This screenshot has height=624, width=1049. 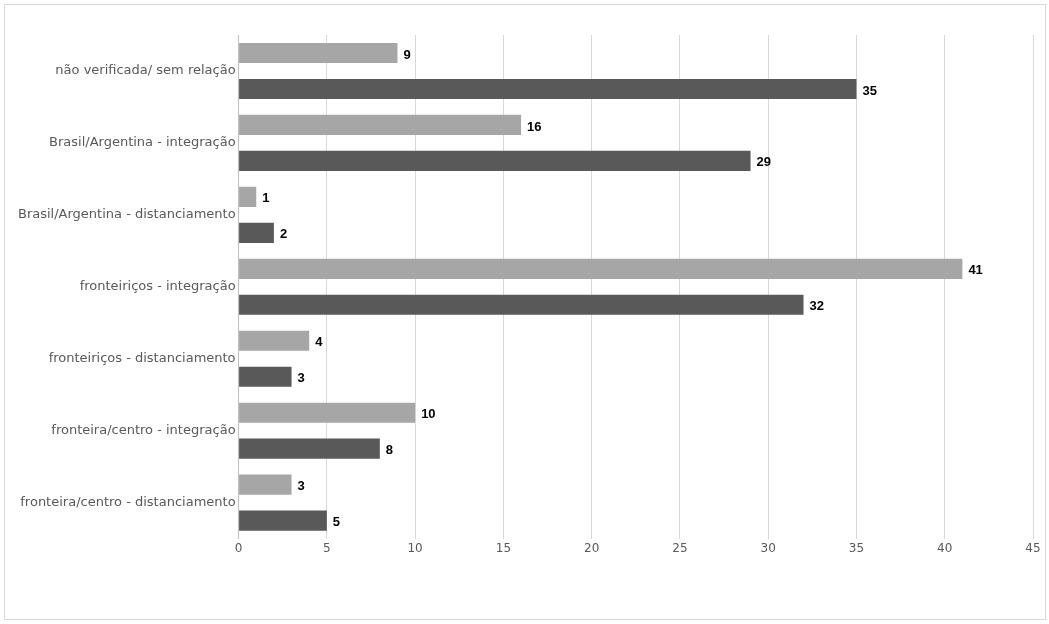 What do you see at coordinates (975, 270) in the screenshot?
I see `data-label: 41` at bounding box center [975, 270].